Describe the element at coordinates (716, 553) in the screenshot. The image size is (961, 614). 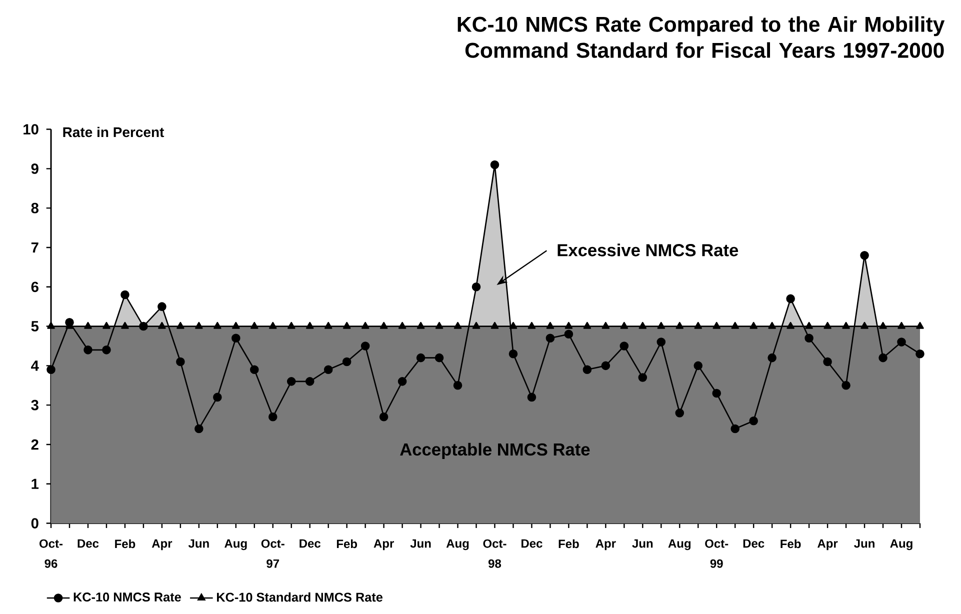
I see `x-tick-label: Oct-99` at that location.